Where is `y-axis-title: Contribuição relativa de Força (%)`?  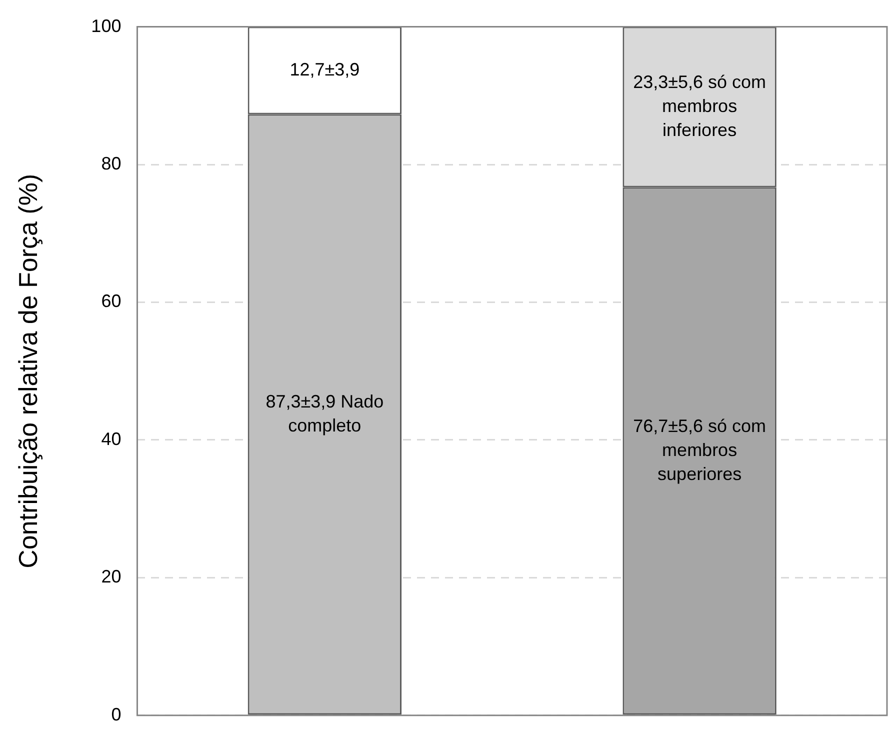
y-axis-title: Contribuição relativa de Força (%) is located at coordinates (27, 371).